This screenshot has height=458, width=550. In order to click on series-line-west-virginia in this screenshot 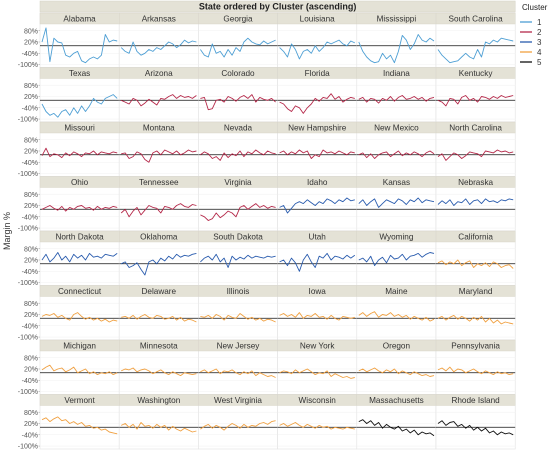, I will do `click(238, 425)`.